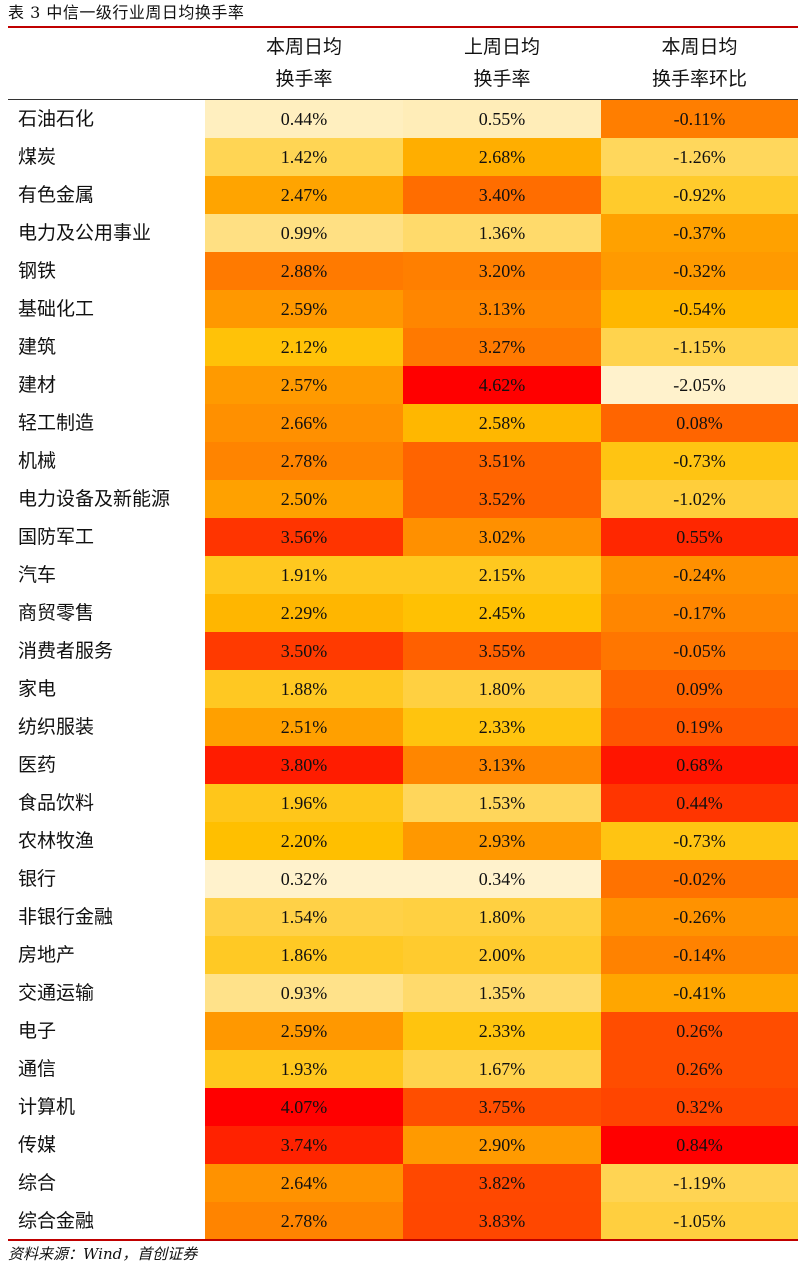 The image size is (805, 1266). What do you see at coordinates (699, 765) in the screenshot?
I see `cell-change: 0.68%` at bounding box center [699, 765].